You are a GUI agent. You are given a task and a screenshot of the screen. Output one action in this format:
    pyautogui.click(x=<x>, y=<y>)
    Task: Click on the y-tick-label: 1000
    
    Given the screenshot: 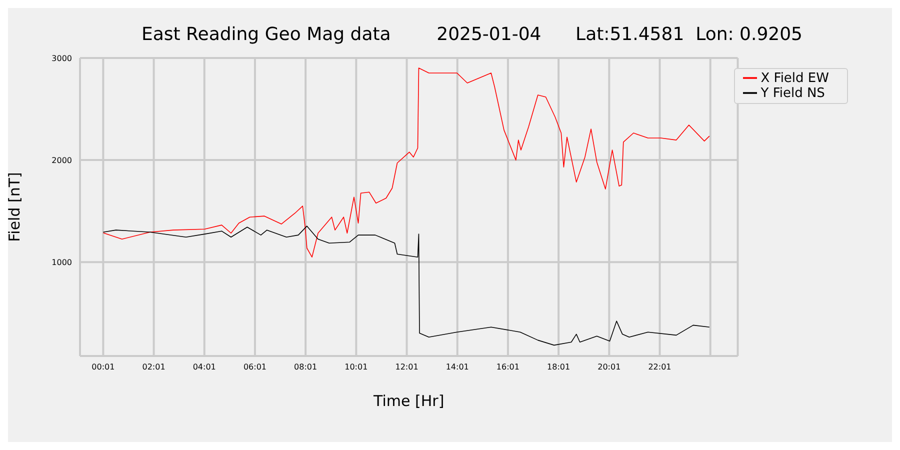 What is the action you would take?
    pyautogui.click(x=62, y=262)
    